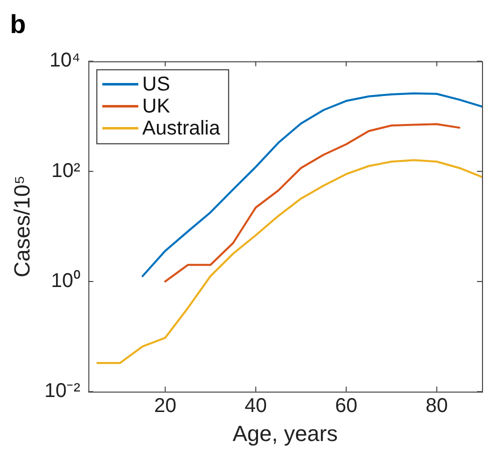 The image size is (487, 453). I want to click on x-tick-label: 60, so click(346, 406).